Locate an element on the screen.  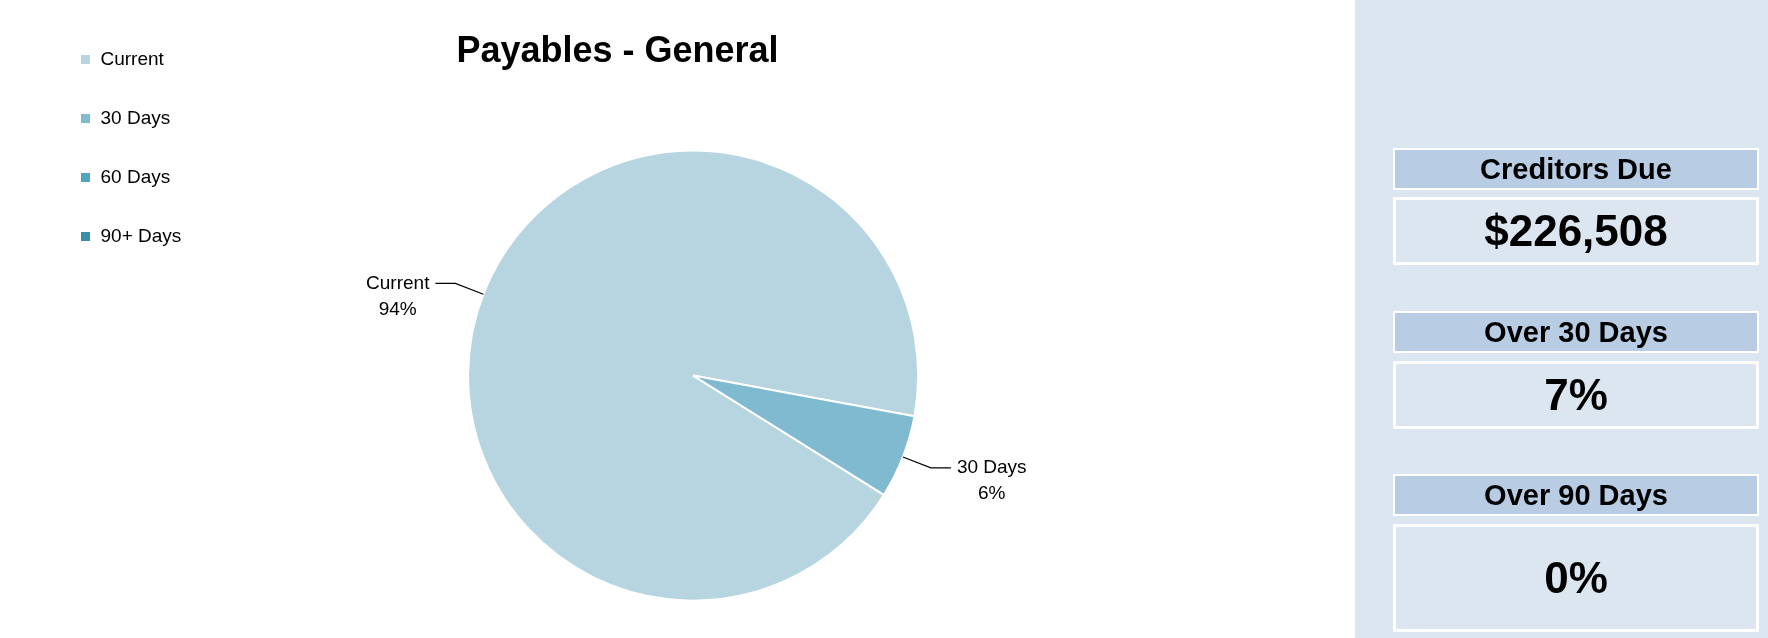
text: Over 30 Days is located at coordinates (1576, 332).